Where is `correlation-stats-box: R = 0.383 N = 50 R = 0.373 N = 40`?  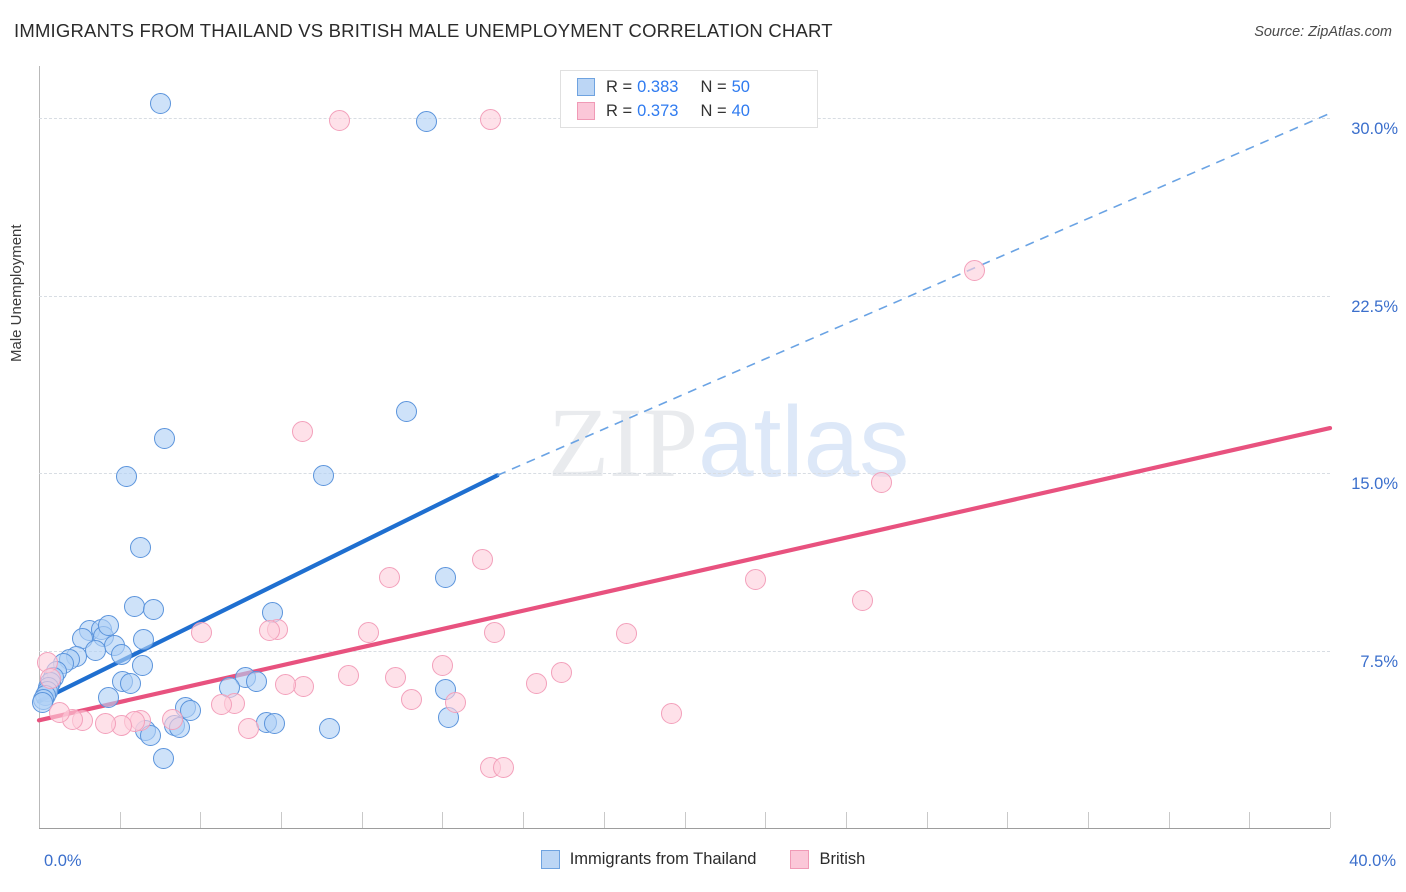 correlation-stats-box: R = 0.383 N = 50 R = 0.373 N = 40 is located at coordinates (689, 99).